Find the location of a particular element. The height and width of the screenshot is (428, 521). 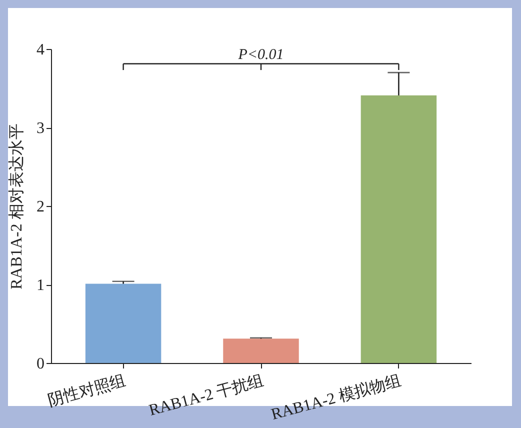

y-axis-title: RAB1A-2 相对表达水平 is located at coordinates (17, 207).